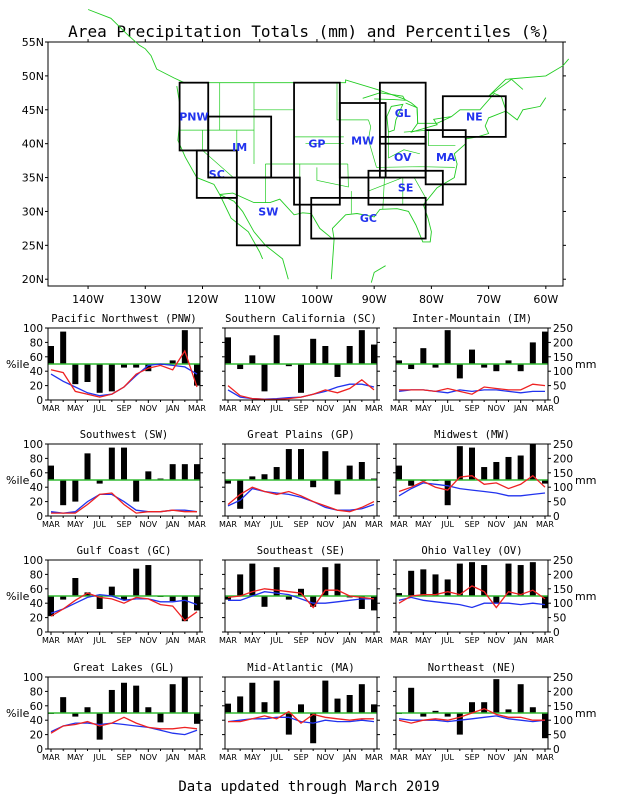  What do you see at coordinates (556, 517) in the screenshot?
I see `mm-tick-label: 0` at bounding box center [556, 517].